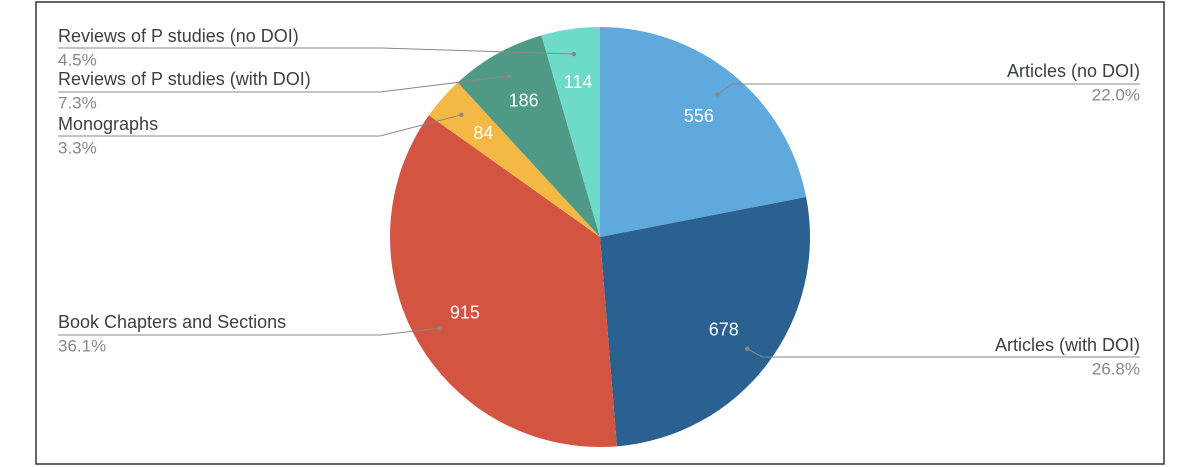 The height and width of the screenshot is (467, 1200). What do you see at coordinates (483, 133) in the screenshot?
I see `value-label: 84` at bounding box center [483, 133].